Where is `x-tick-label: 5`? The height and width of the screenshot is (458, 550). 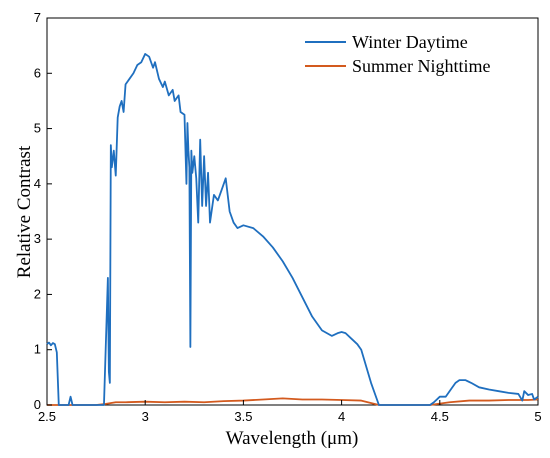 x-tick-label: 5 is located at coordinates (537, 416).